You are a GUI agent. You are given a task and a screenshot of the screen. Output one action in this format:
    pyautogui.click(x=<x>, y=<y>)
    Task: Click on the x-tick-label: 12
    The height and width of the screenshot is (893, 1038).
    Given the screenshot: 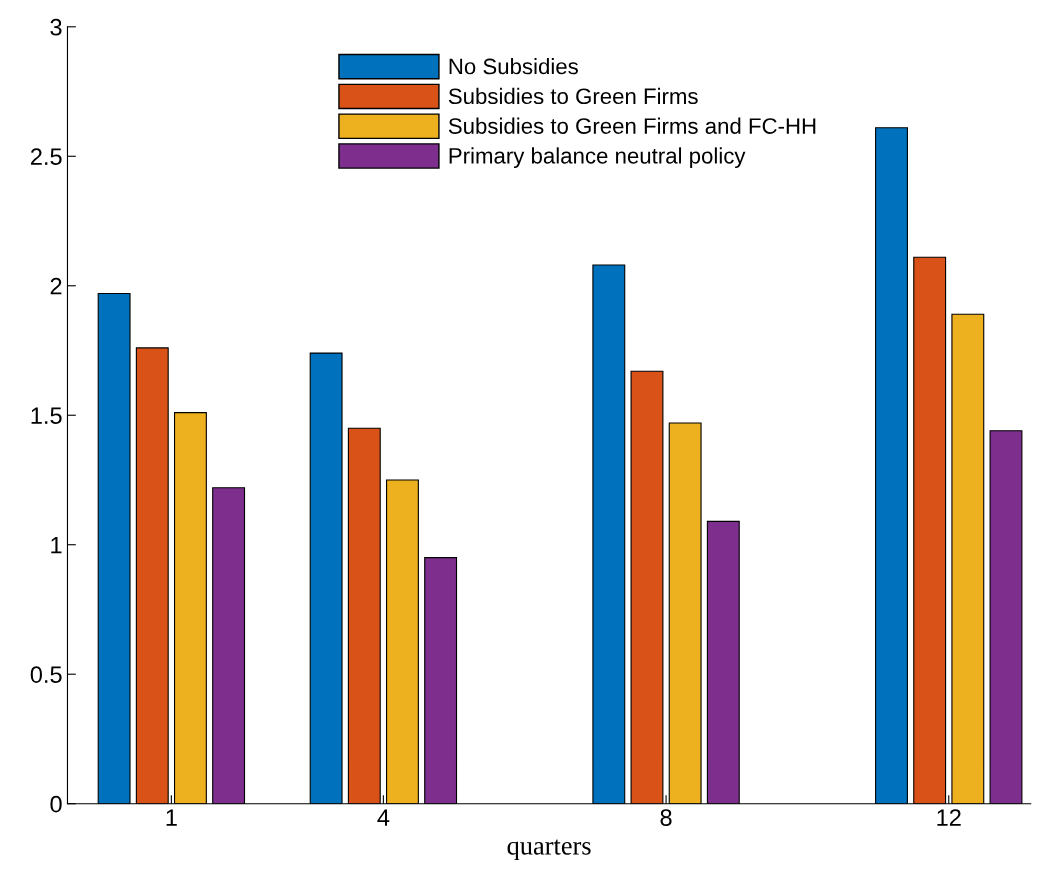 What is the action you would take?
    pyautogui.click(x=949, y=817)
    